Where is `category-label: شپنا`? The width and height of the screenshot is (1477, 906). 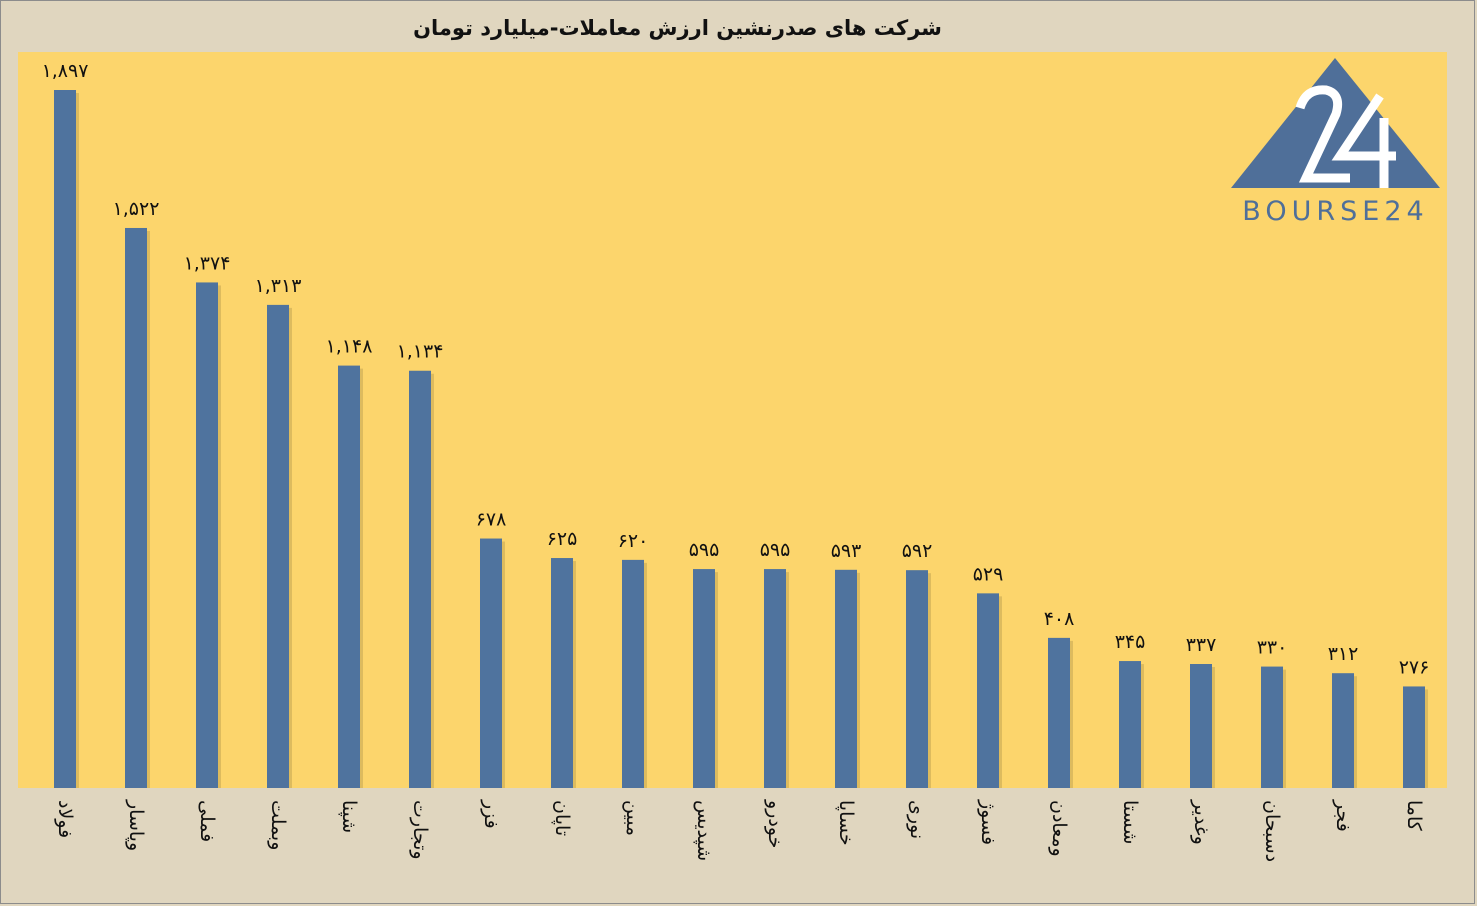 category-label: شپنا is located at coordinates (349, 816).